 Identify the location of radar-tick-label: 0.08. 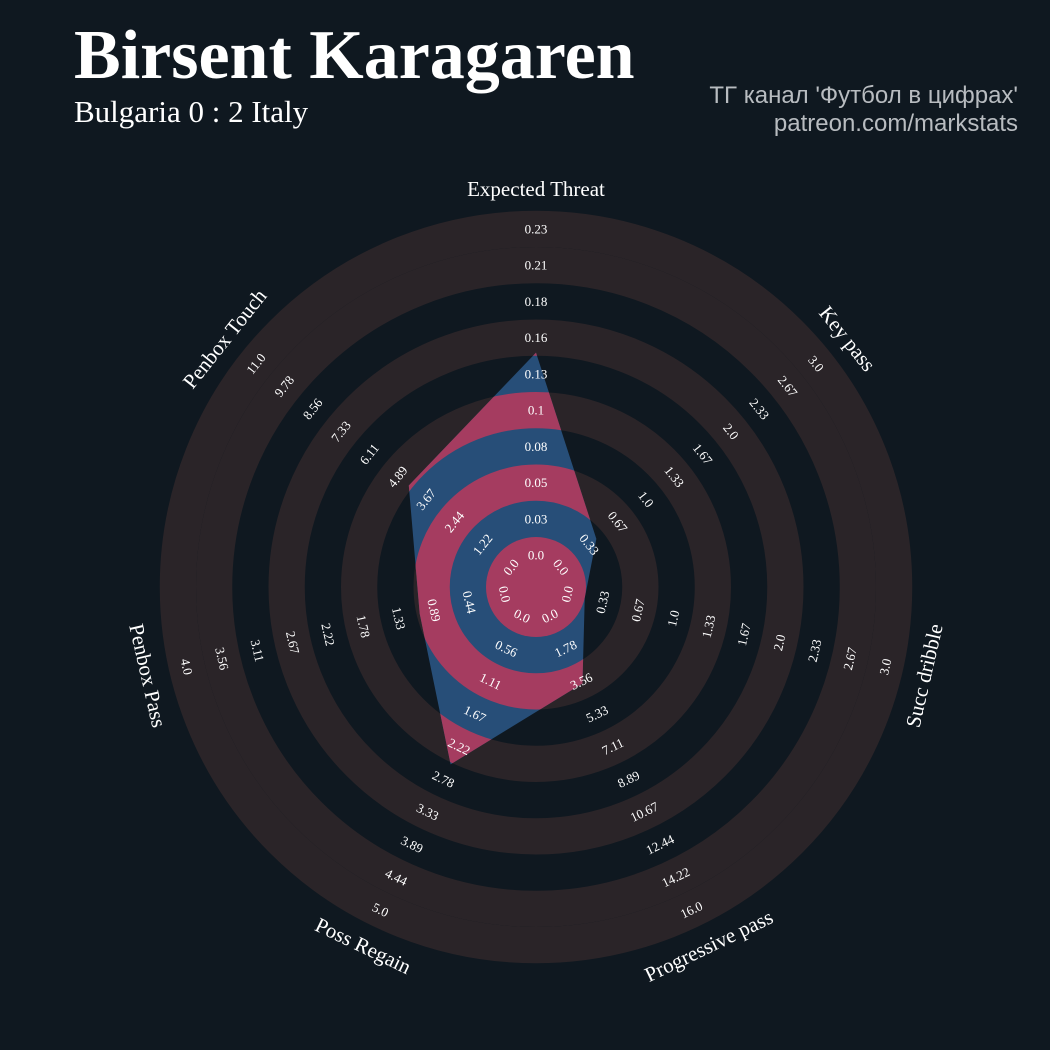
(536, 446).